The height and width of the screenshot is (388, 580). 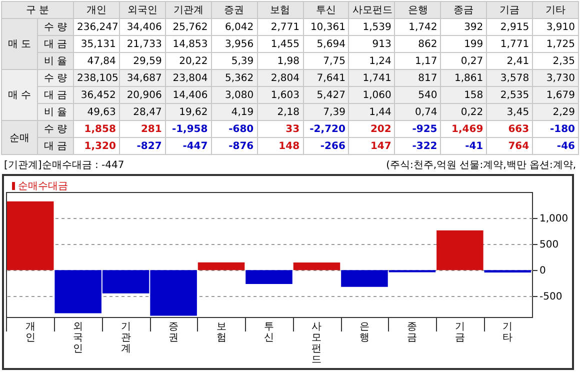 What do you see at coordinates (97, 95) in the screenshot?
I see `text: 36,452` at bounding box center [97, 95].